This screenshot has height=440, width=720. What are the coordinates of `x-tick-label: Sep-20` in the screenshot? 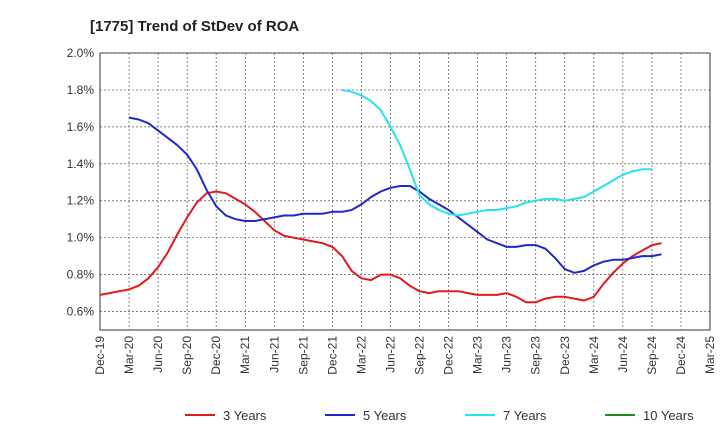 It's located at (187, 355).